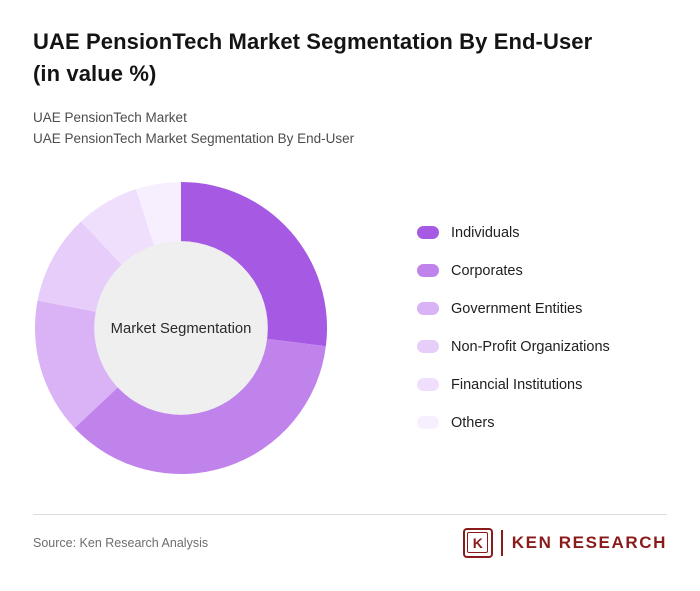 This screenshot has height=591, width=700. Describe the element at coordinates (530, 346) in the screenshot. I see `legend-label: Non-Profit Organizations` at that location.